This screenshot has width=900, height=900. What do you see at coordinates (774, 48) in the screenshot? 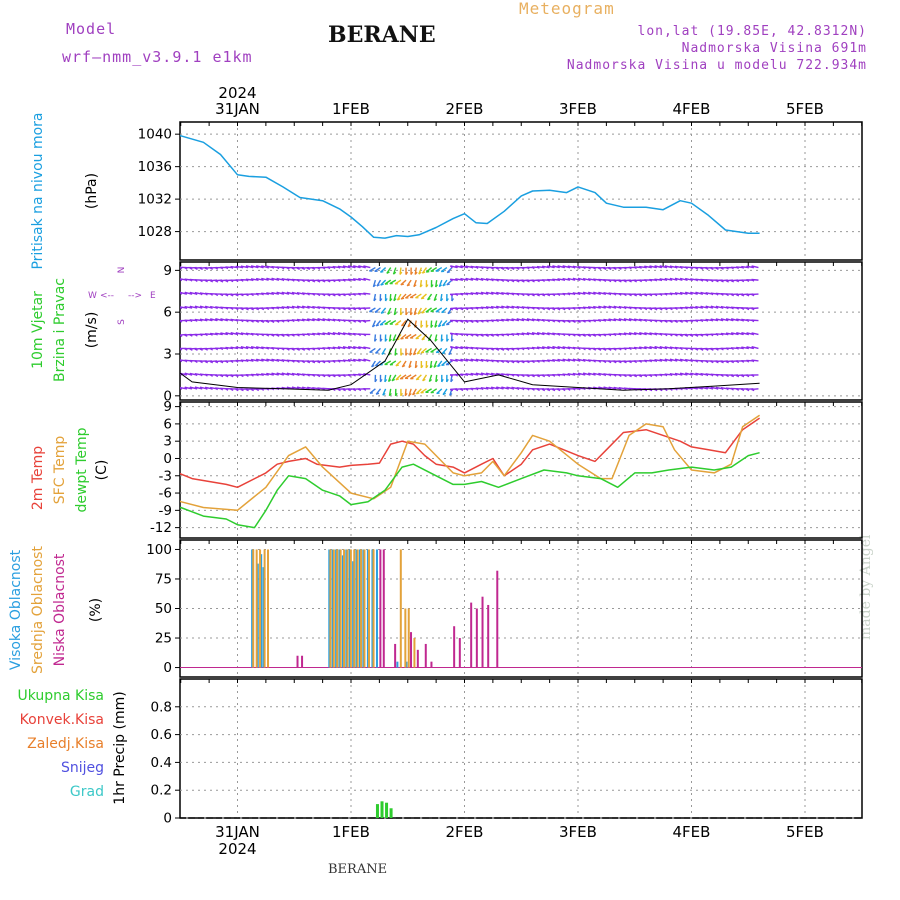
I see `altitude-label: Nadmorska Visina 691m` at bounding box center [774, 48].